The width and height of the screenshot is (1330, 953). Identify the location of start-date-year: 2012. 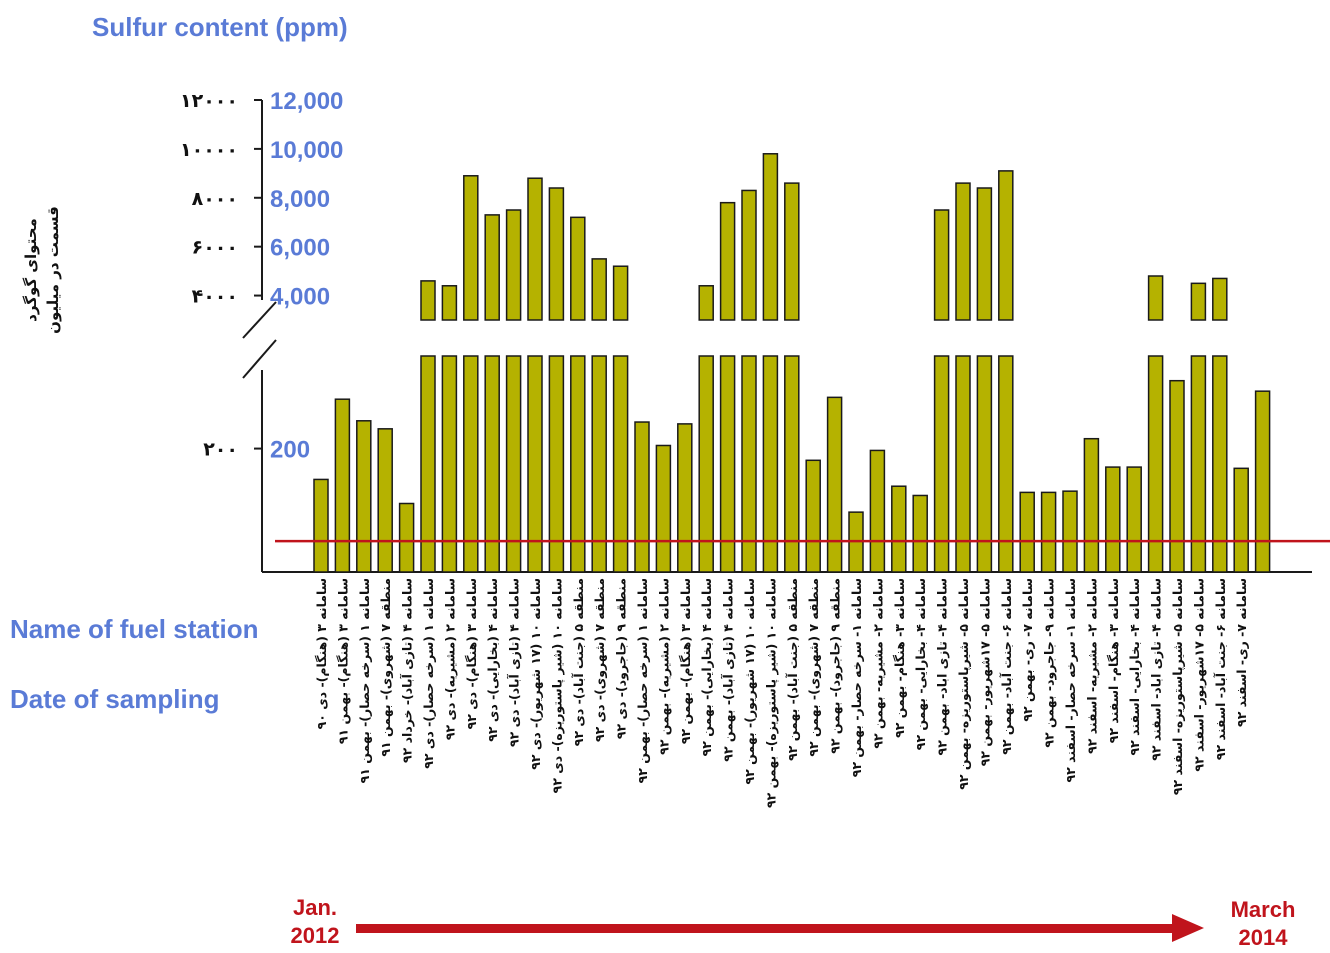
(315, 935).